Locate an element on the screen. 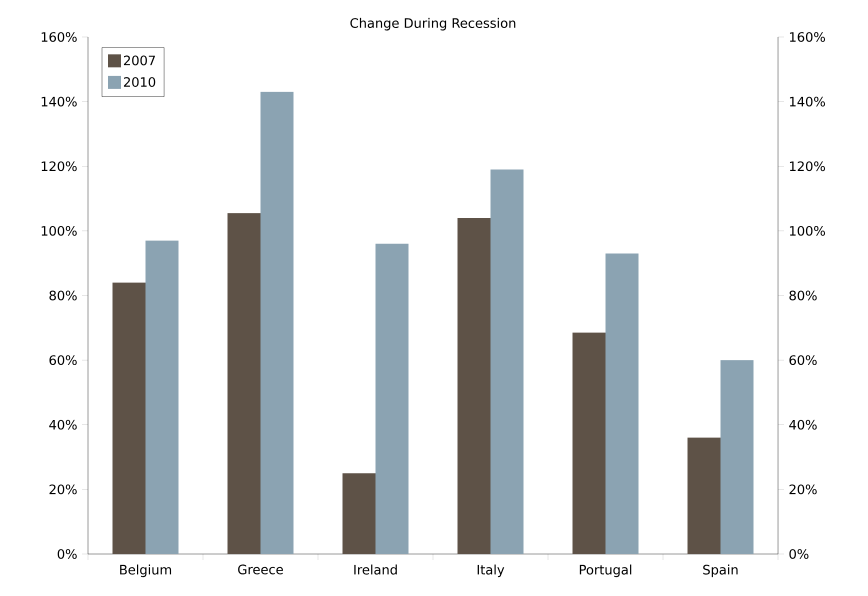  x-tick-label: Greece is located at coordinates (260, 569).